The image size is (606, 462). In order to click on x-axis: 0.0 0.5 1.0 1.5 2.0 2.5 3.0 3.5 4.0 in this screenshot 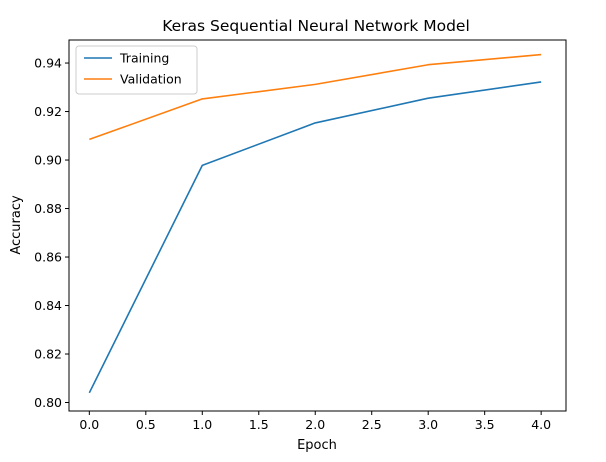, I will do `click(315, 421)`.